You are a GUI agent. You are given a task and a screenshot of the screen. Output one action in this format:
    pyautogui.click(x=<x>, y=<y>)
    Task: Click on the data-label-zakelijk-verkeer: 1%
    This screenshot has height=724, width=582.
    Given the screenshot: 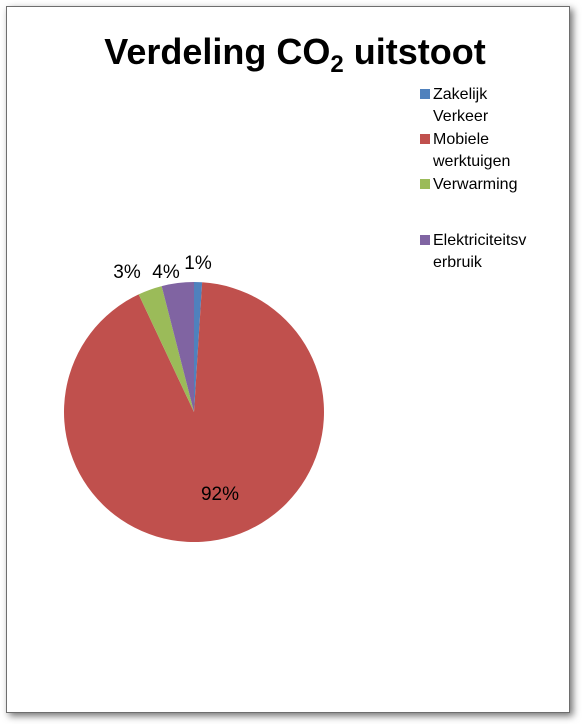 What is the action you would take?
    pyautogui.click(x=198, y=263)
    